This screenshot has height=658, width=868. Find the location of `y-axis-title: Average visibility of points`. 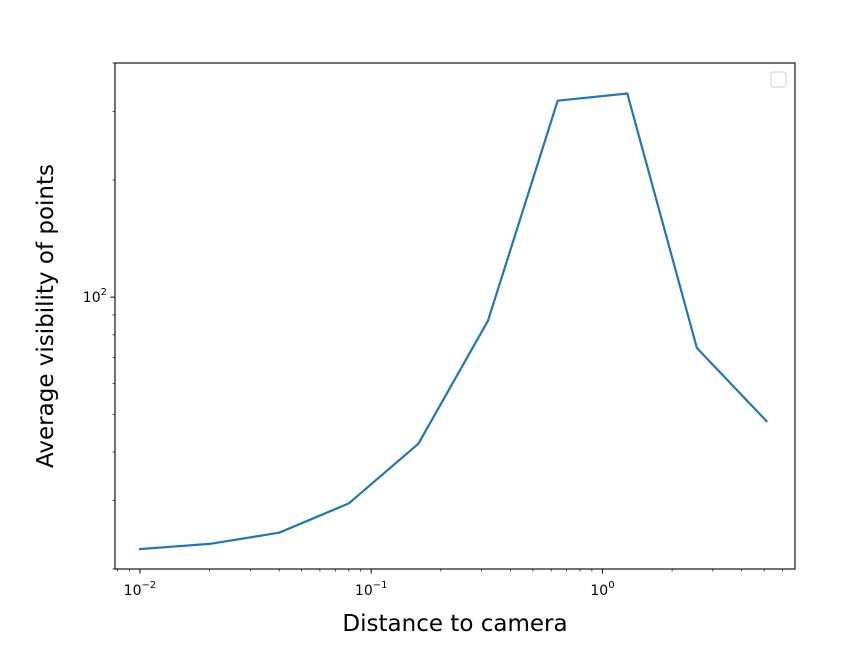

y-axis-title: Average visibility of points is located at coordinates (46, 316).